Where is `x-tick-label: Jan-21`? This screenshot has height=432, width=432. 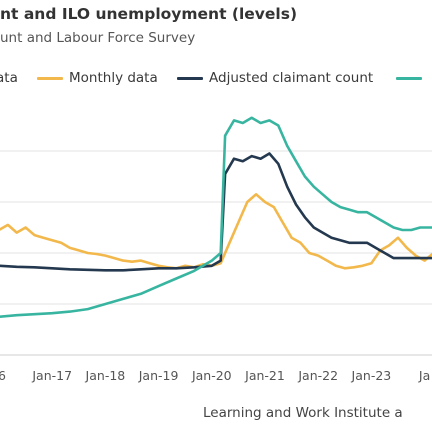
x-tick-label: Jan-21 is located at coordinates (264, 375).